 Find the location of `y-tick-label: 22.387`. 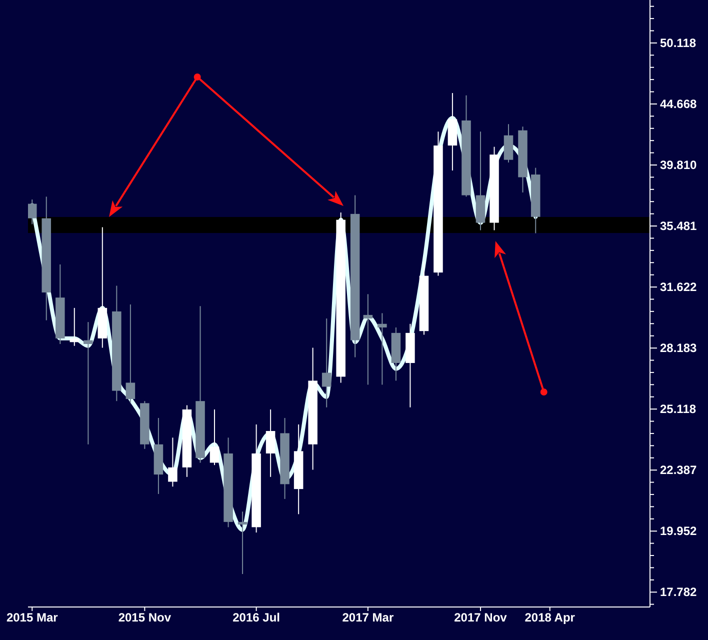

y-tick-label: 22.387 is located at coordinates (679, 470).